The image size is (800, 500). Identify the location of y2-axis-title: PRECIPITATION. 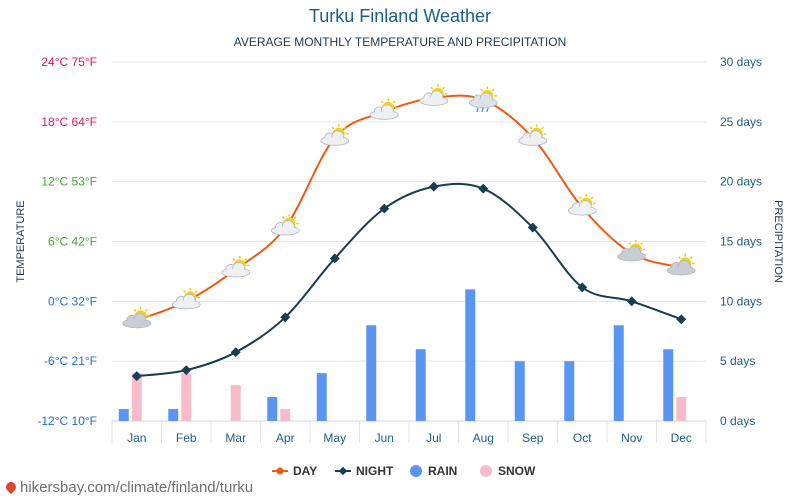
(778, 241).